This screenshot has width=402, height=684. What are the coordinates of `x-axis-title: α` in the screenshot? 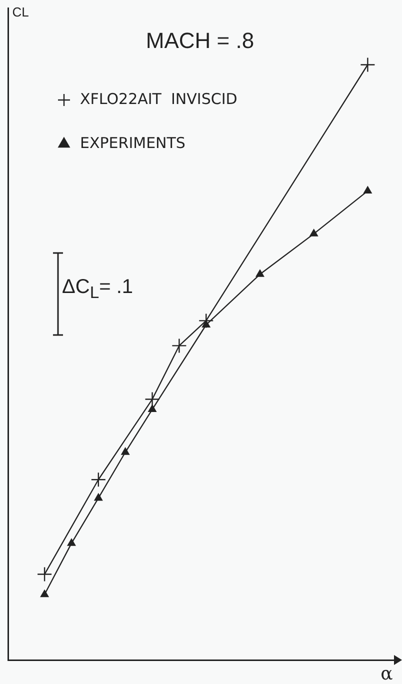 It's located at (386, 674).